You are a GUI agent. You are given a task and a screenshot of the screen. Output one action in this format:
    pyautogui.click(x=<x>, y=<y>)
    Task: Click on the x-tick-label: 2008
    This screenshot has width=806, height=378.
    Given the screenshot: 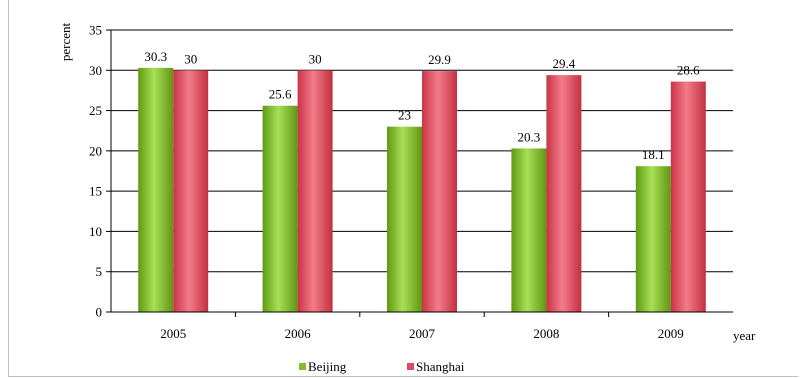 What is the action you would take?
    pyautogui.click(x=546, y=333)
    